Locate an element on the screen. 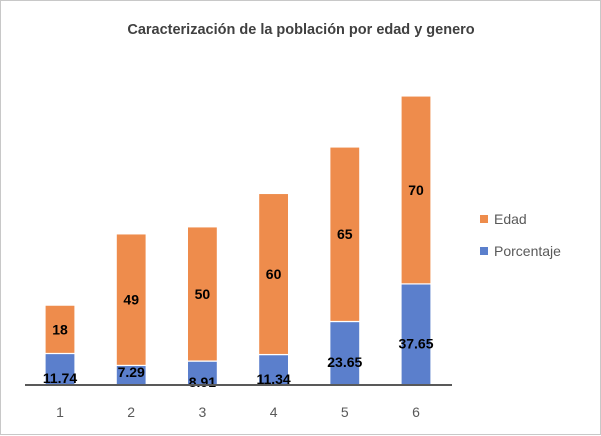 The image size is (601, 436). legend-label-edad: Edad is located at coordinates (510, 219).